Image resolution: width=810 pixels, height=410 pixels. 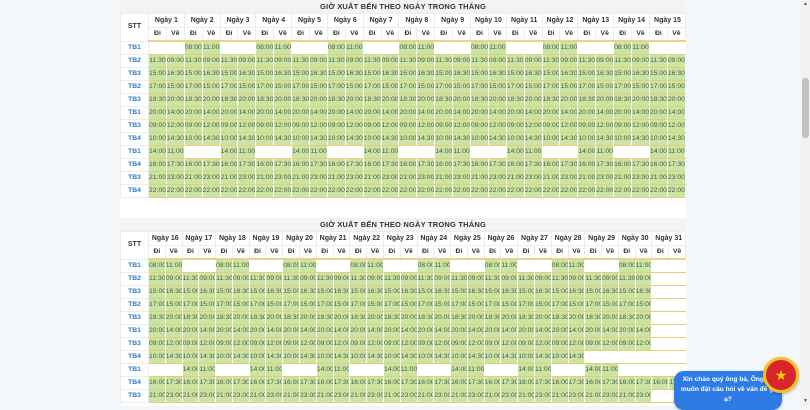 What do you see at coordinates (333, 238) in the screenshot?
I see `day-column-header: Ngày 21` at bounding box center [333, 238].